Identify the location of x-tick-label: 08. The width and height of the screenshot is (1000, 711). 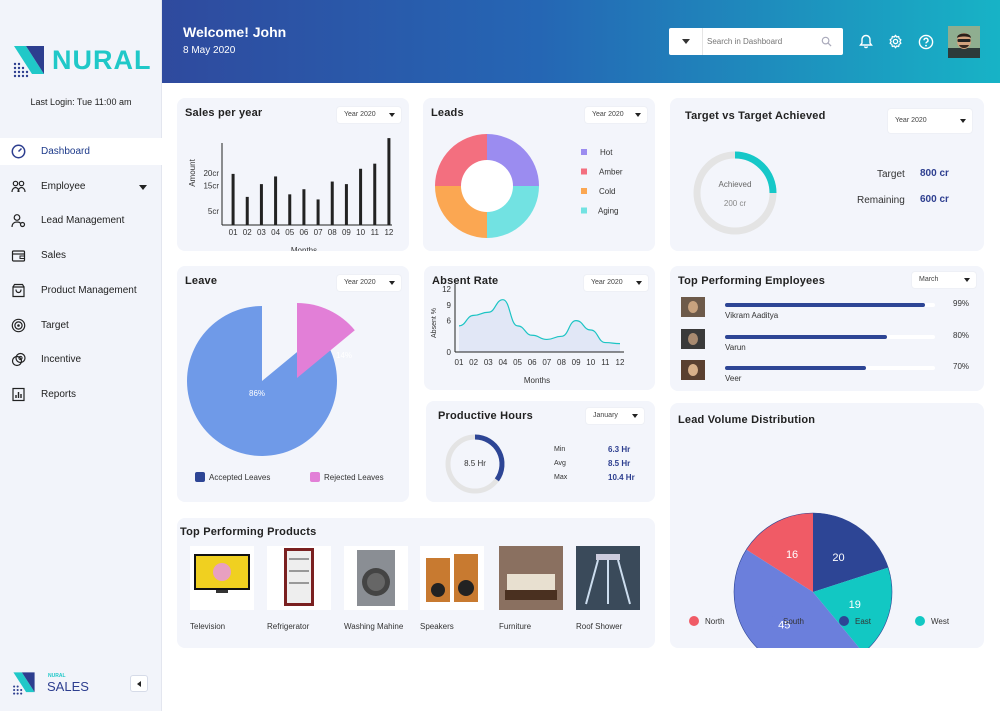
(332, 232).